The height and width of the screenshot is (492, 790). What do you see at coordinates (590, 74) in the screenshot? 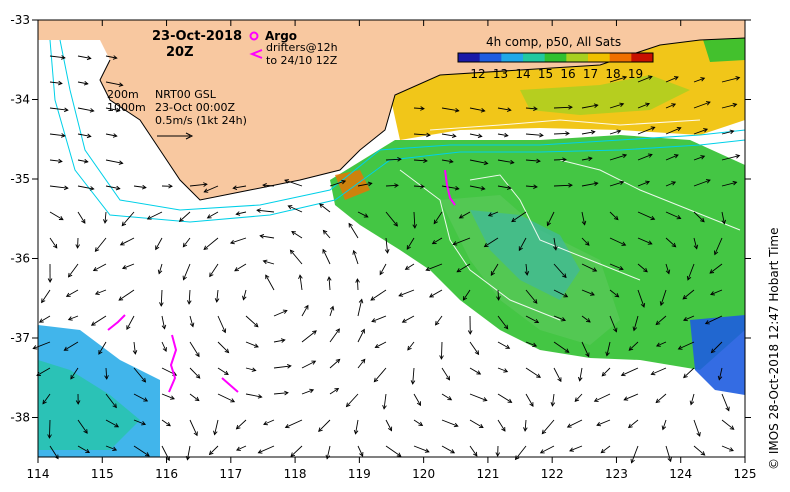
I see `colorbar-tick-label: 17` at bounding box center [590, 74].